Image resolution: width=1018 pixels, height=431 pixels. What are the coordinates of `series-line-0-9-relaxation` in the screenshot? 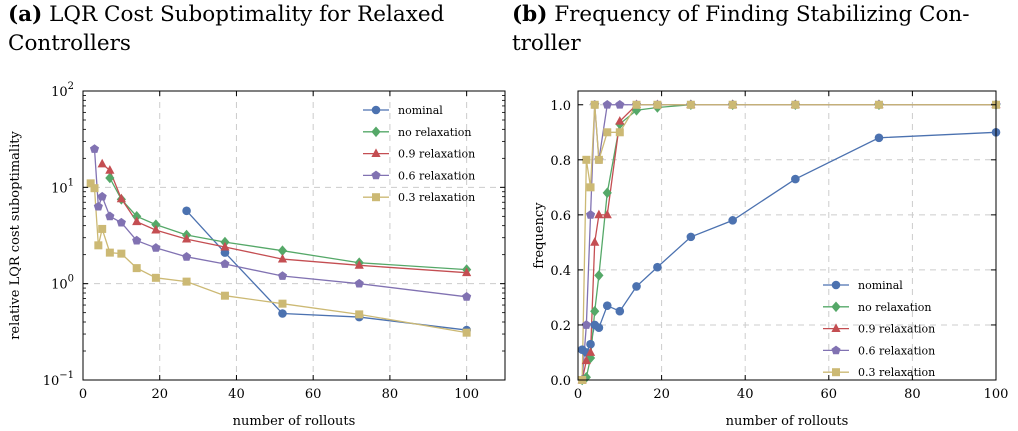 It's located at (284, 218).